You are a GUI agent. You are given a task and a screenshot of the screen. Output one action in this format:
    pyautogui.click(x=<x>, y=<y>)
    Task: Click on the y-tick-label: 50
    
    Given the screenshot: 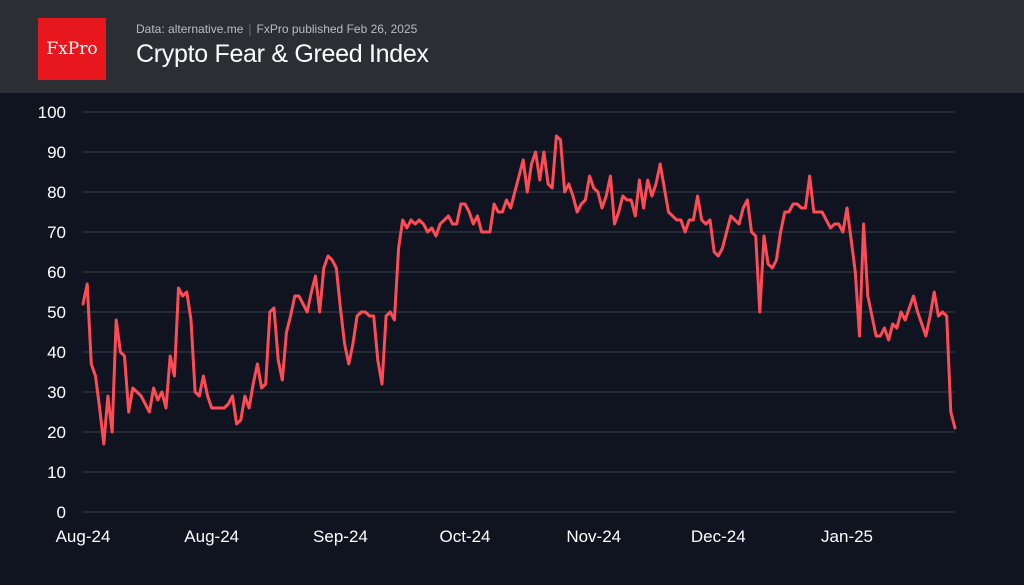 What is the action you would take?
    pyautogui.click(x=56, y=312)
    